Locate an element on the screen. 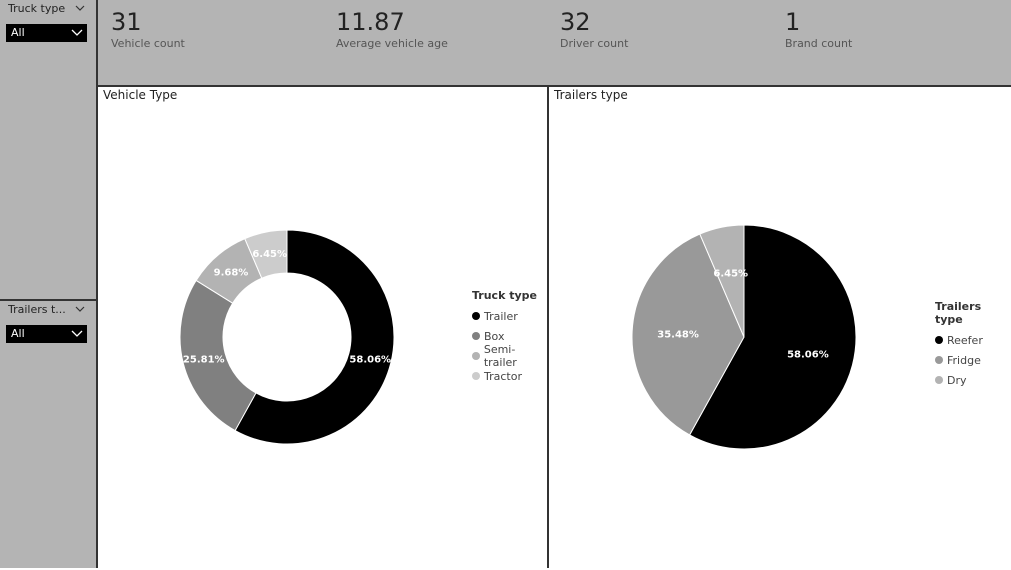  legend-label: Semi-trailer is located at coordinates (500, 356).